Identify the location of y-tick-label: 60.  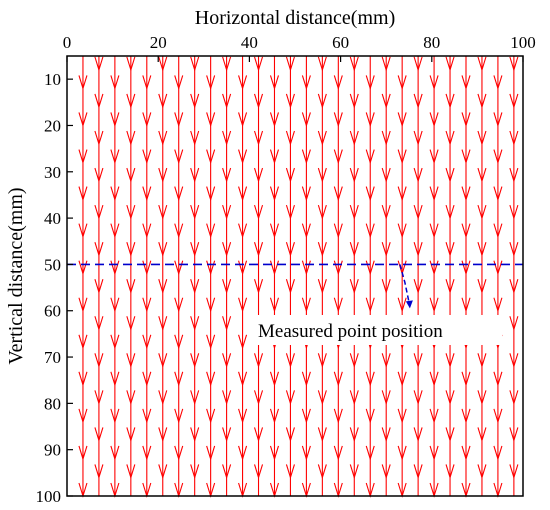
(52, 311).